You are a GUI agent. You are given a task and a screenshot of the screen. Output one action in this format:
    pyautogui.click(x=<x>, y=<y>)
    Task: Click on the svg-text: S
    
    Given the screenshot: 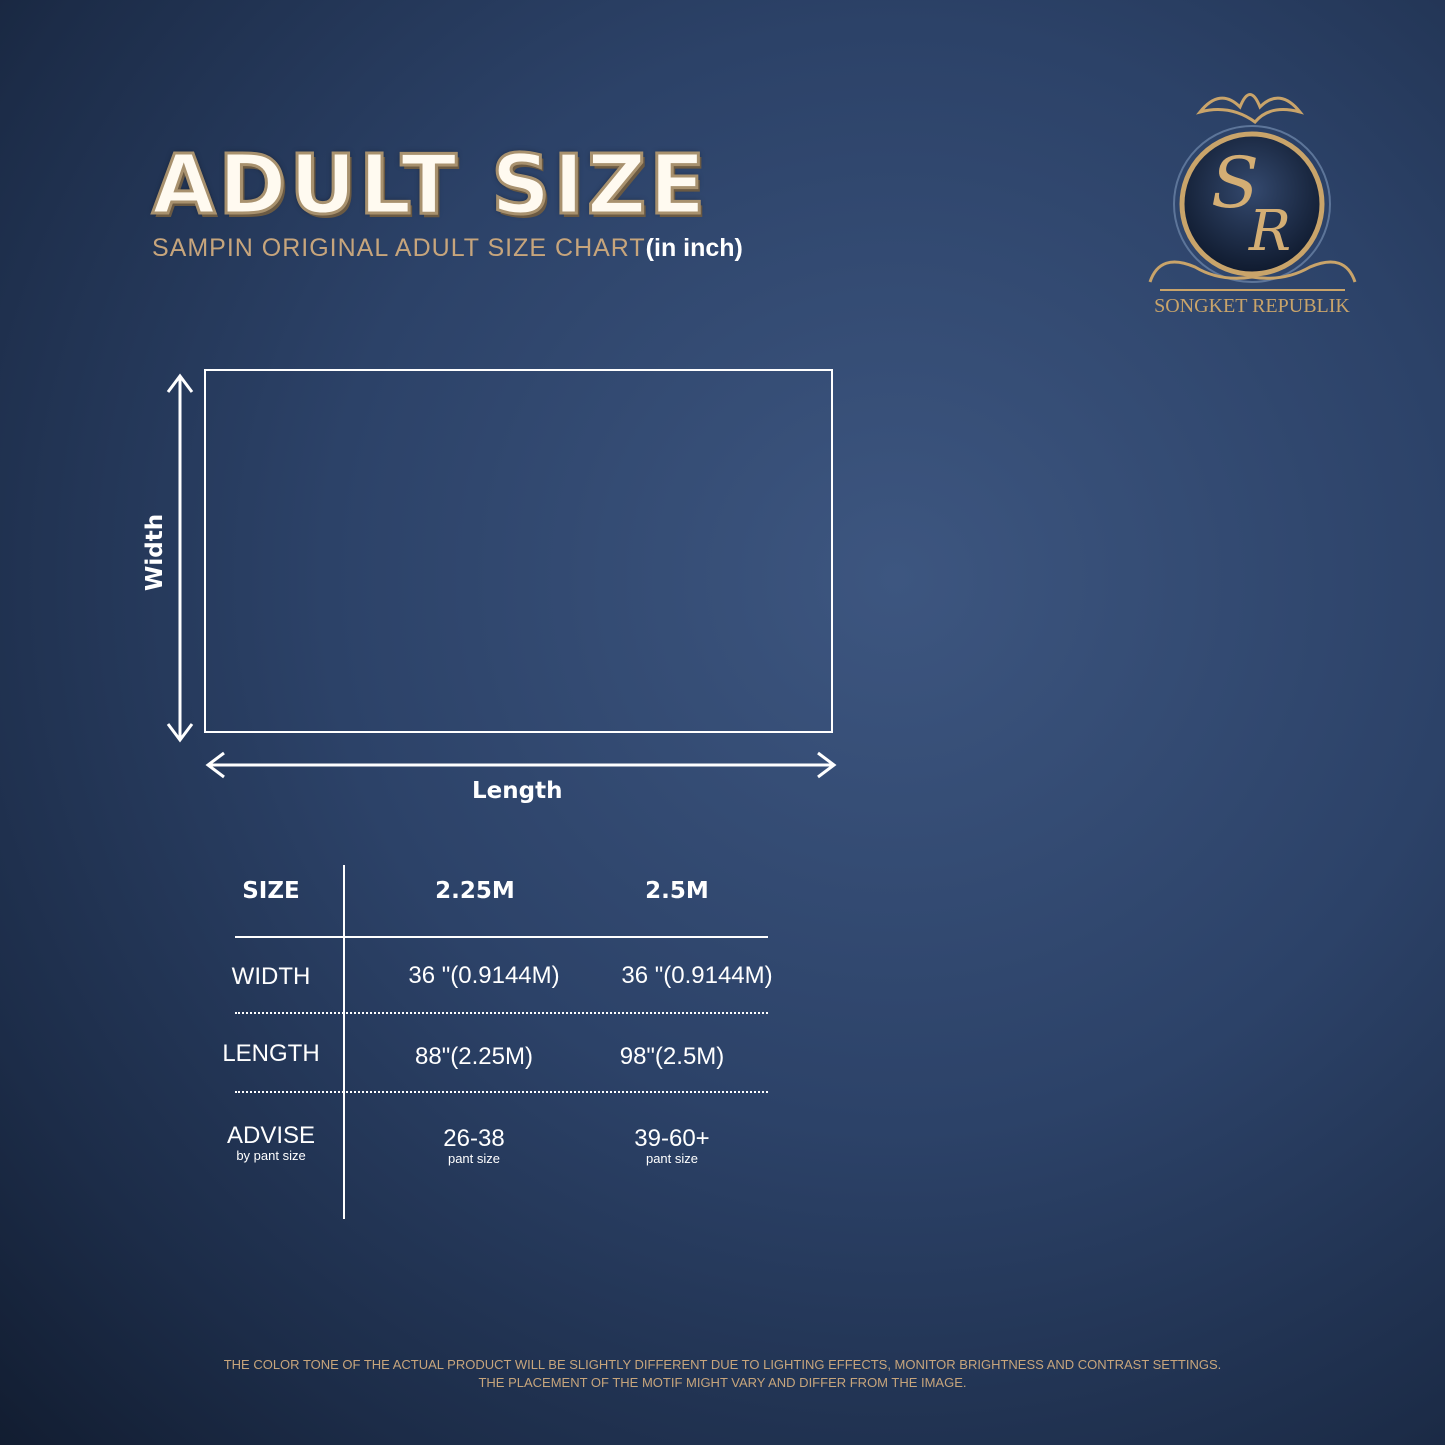 What is the action you would take?
    pyautogui.click(x=1235, y=183)
    